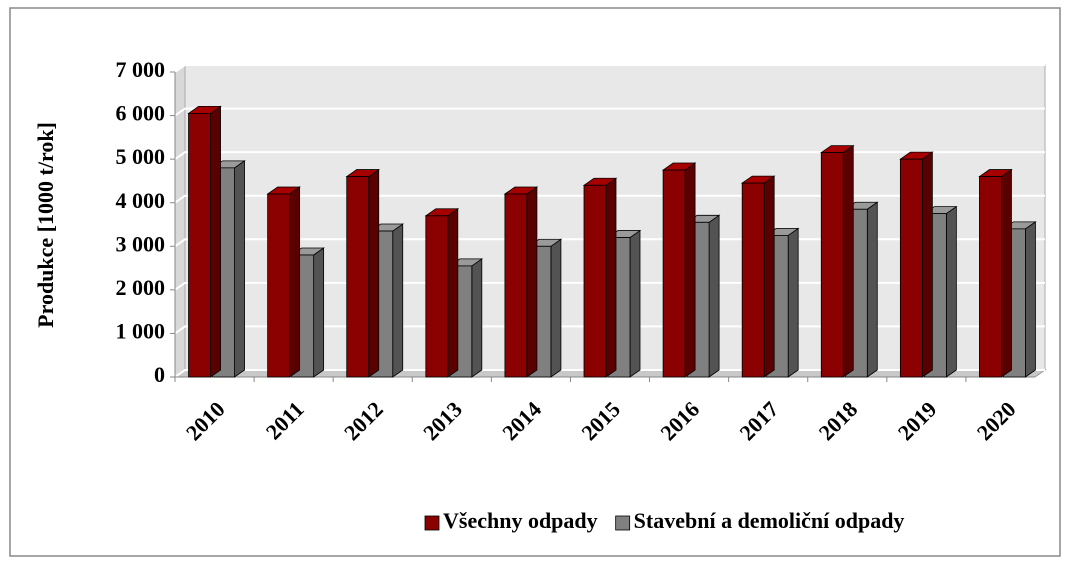 The image size is (1067, 568). What do you see at coordinates (141, 113) in the screenshot?
I see `y-tick-label: 6 000` at bounding box center [141, 113].